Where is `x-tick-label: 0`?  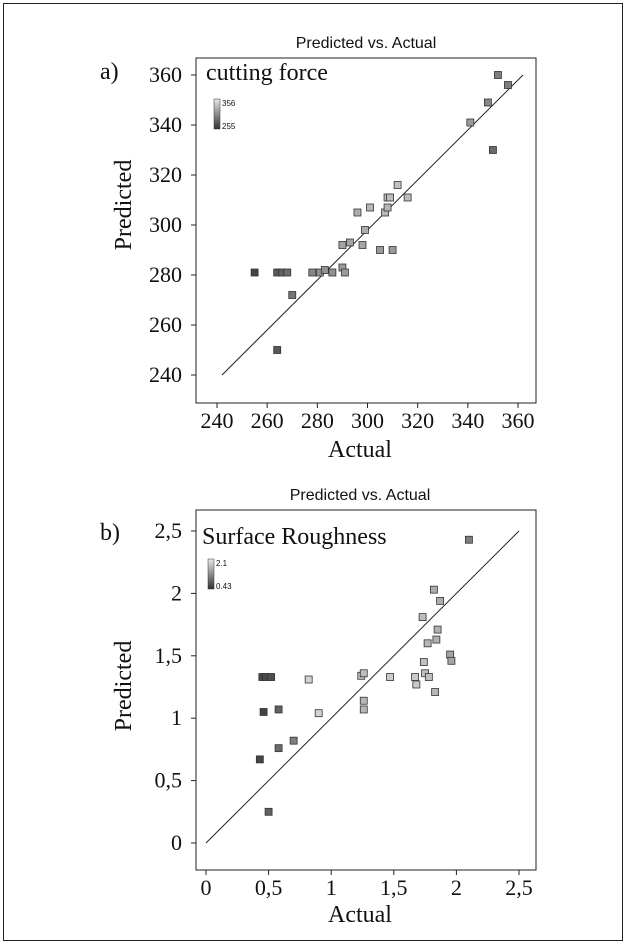
x-tick-label: 0 is located at coordinates (206, 887).